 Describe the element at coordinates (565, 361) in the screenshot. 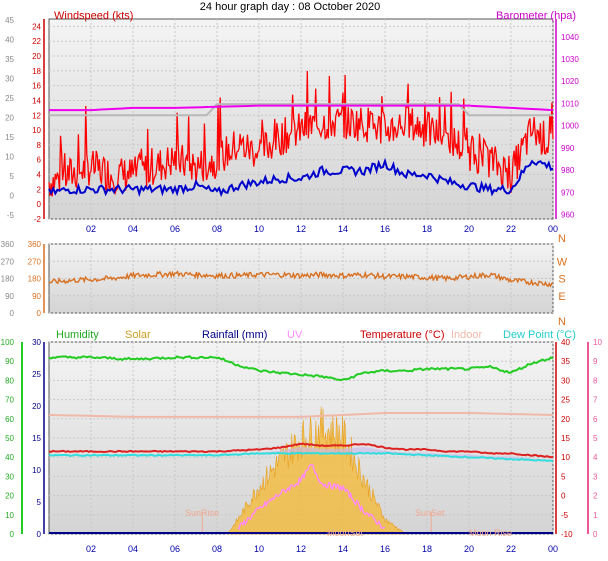

I see `temperature-tick-label: 35` at that location.